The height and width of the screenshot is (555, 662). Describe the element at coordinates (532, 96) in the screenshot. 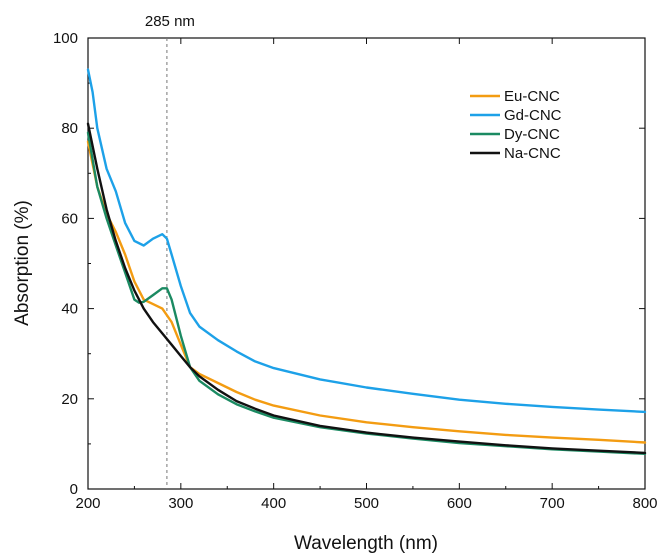

I see `legend-label-eu-cnc: Eu-CNC` at that location.